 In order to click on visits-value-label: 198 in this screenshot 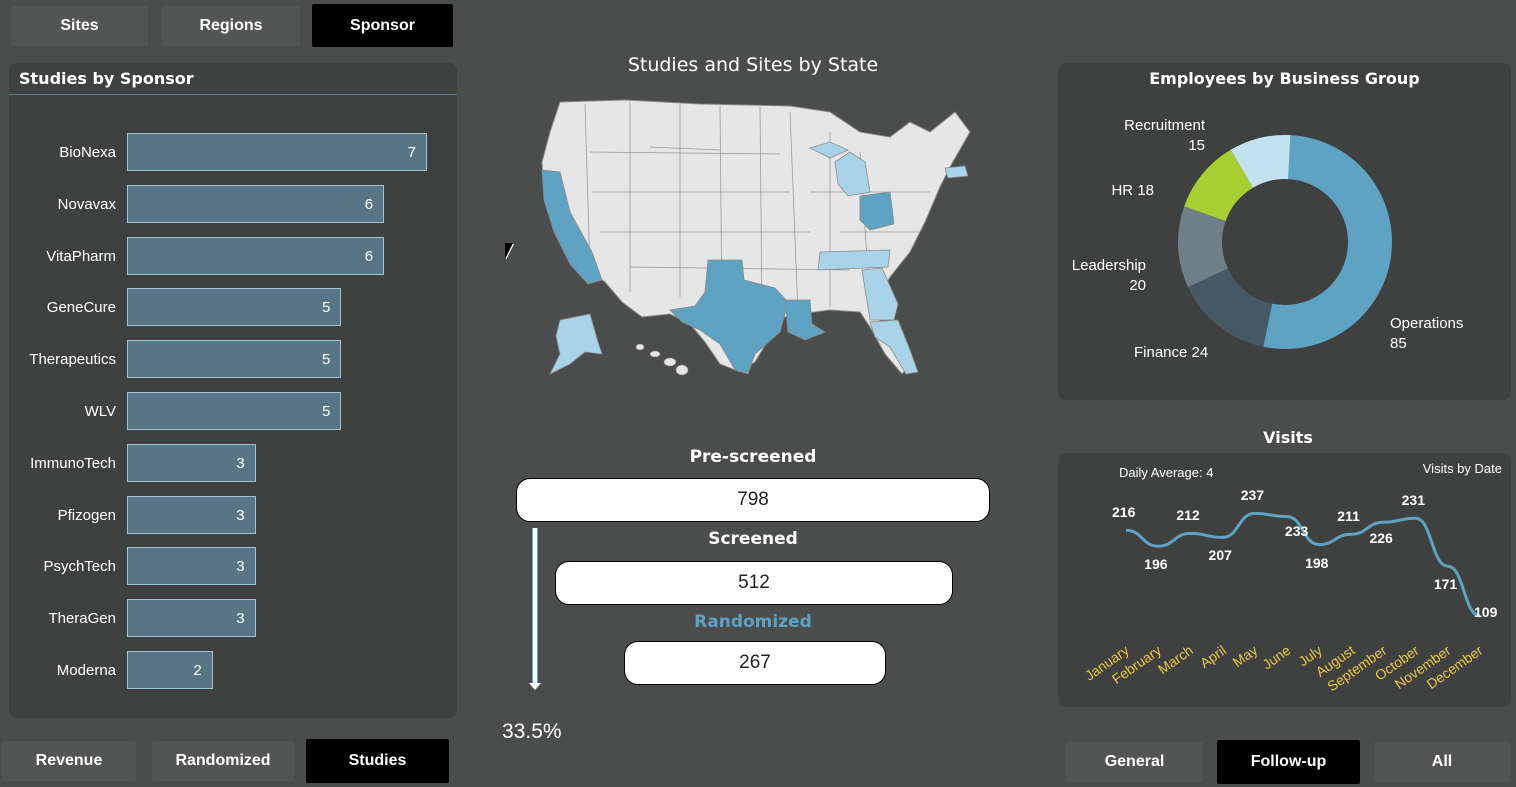, I will do `click(1317, 562)`.